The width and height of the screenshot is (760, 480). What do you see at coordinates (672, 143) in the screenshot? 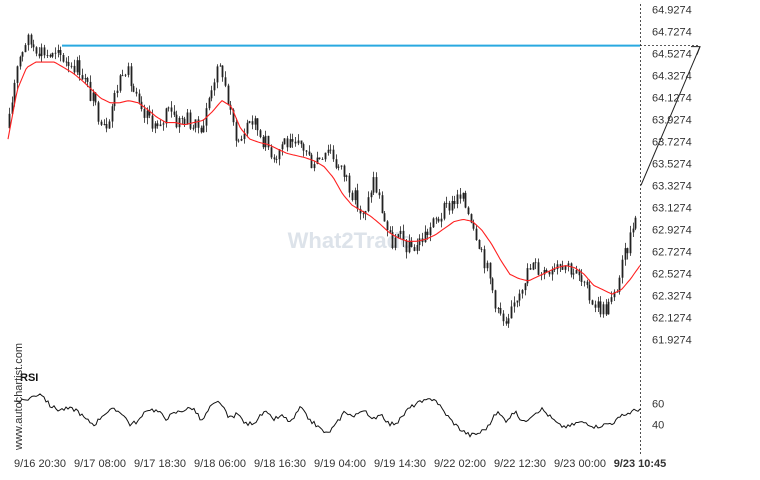
I see `price-tick-label: 63.7274` at bounding box center [672, 143].